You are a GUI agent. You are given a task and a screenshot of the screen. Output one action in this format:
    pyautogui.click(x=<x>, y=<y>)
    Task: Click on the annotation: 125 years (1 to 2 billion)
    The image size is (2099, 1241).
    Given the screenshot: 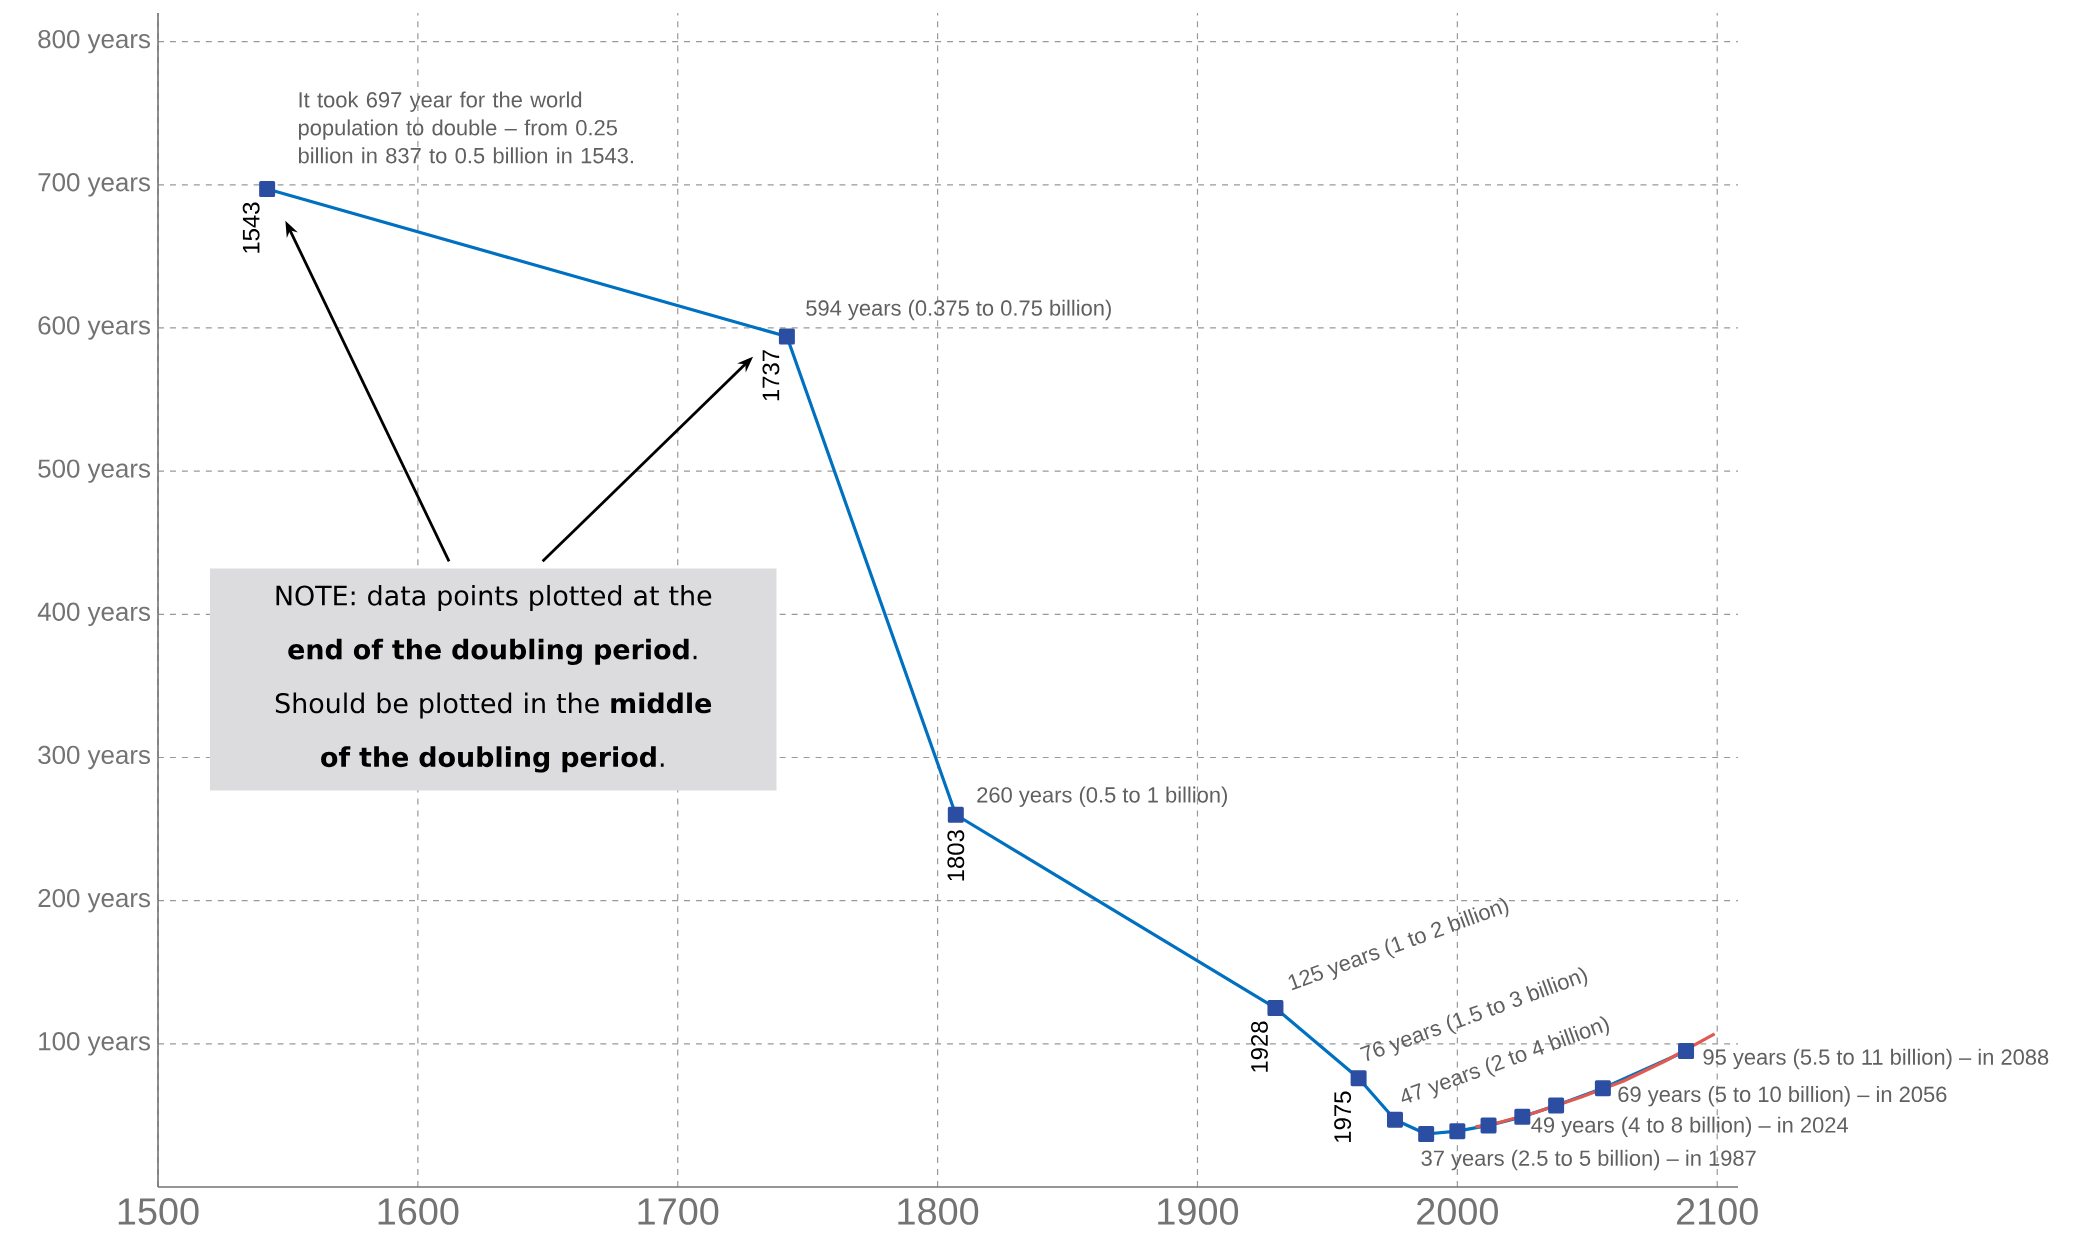 What is the action you would take?
    pyautogui.click(x=1398, y=944)
    